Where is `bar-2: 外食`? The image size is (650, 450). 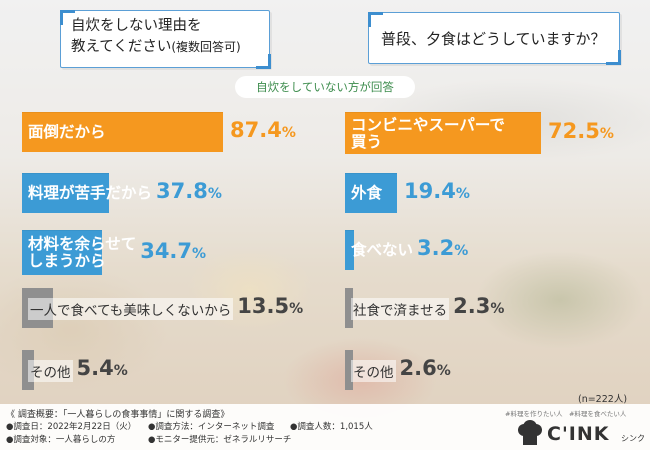
bar-2: 外食 is located at coordinates (371, 193).